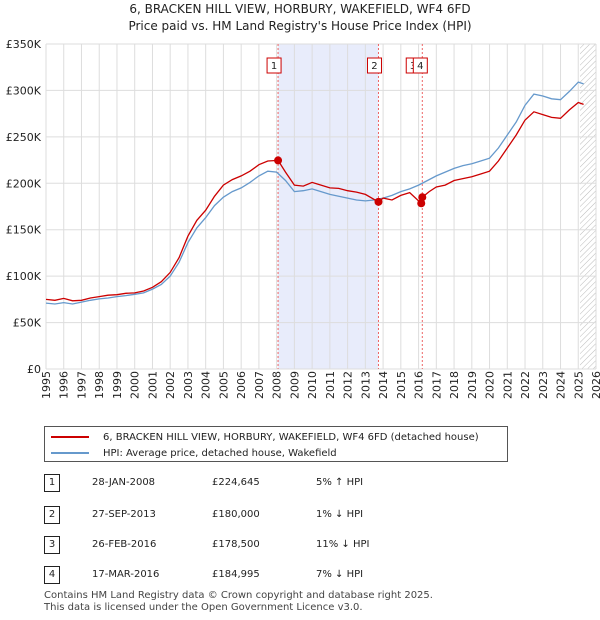 The height and width of the screenshot is (620, 600). What do you see at coordinates (64, 385) in the screenshot?
I see `x-tick-label: 1996` at bounding box center [64, 385].